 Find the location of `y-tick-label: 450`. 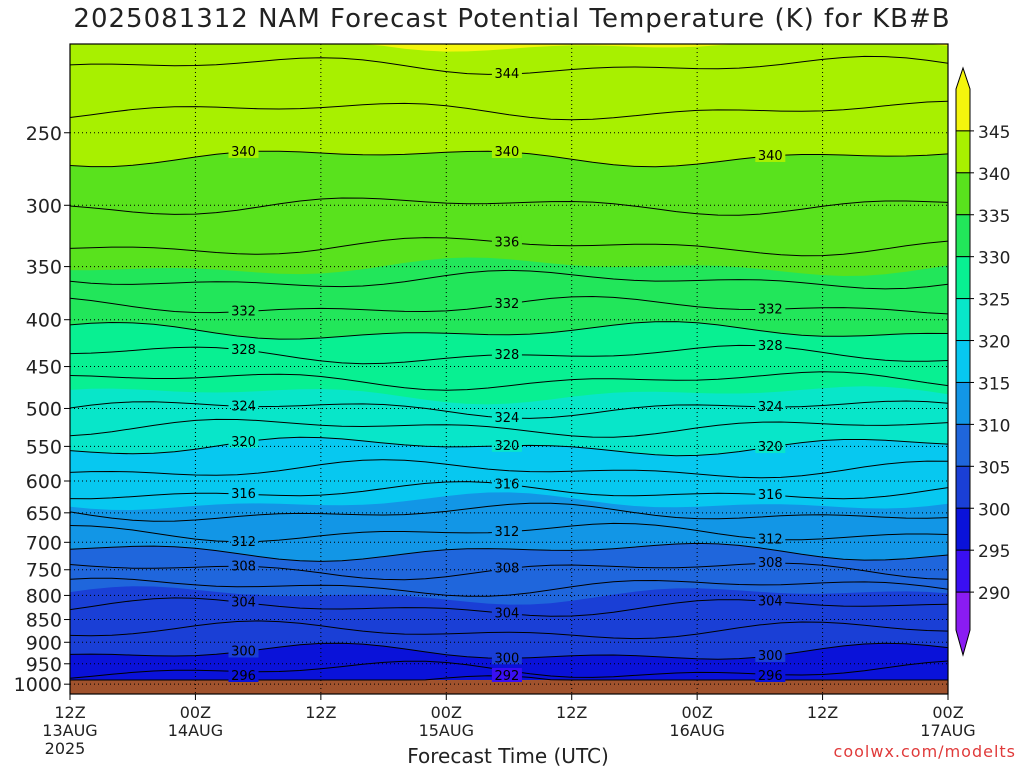

y-tick-label: 450 is located at coordinates (44, 368).